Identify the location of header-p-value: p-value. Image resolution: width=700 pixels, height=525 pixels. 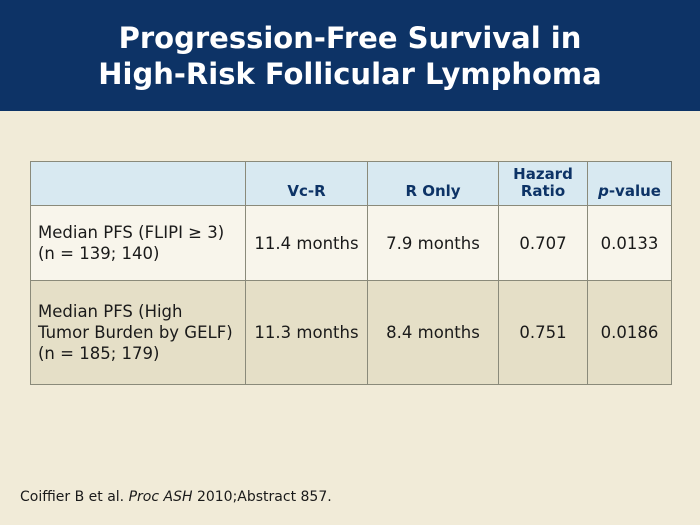
(629, 183).